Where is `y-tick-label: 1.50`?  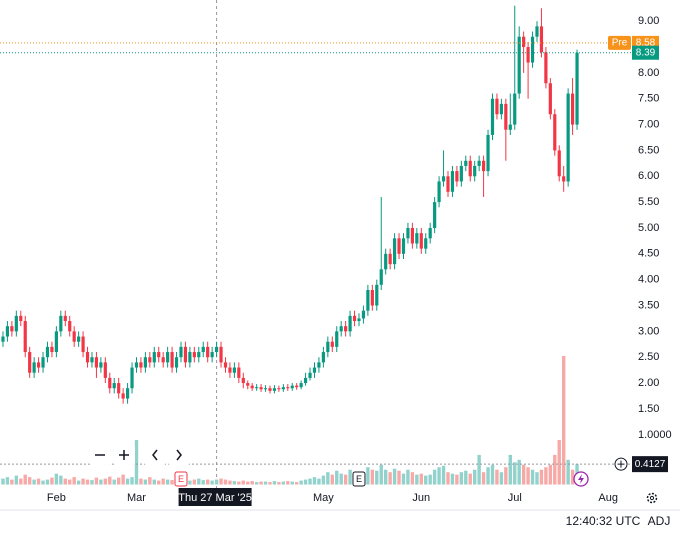
y-tick-label: 1.50 is located at coordinates (648, 409).